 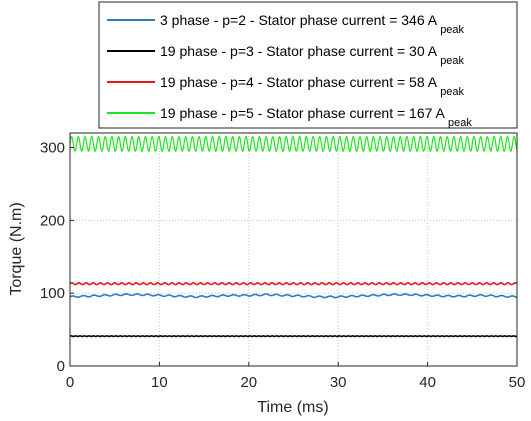 What do you see at coordinates (52, 293) in the screenshot?
I see `y-tick-label: 100` at bounding box center [52, 293].